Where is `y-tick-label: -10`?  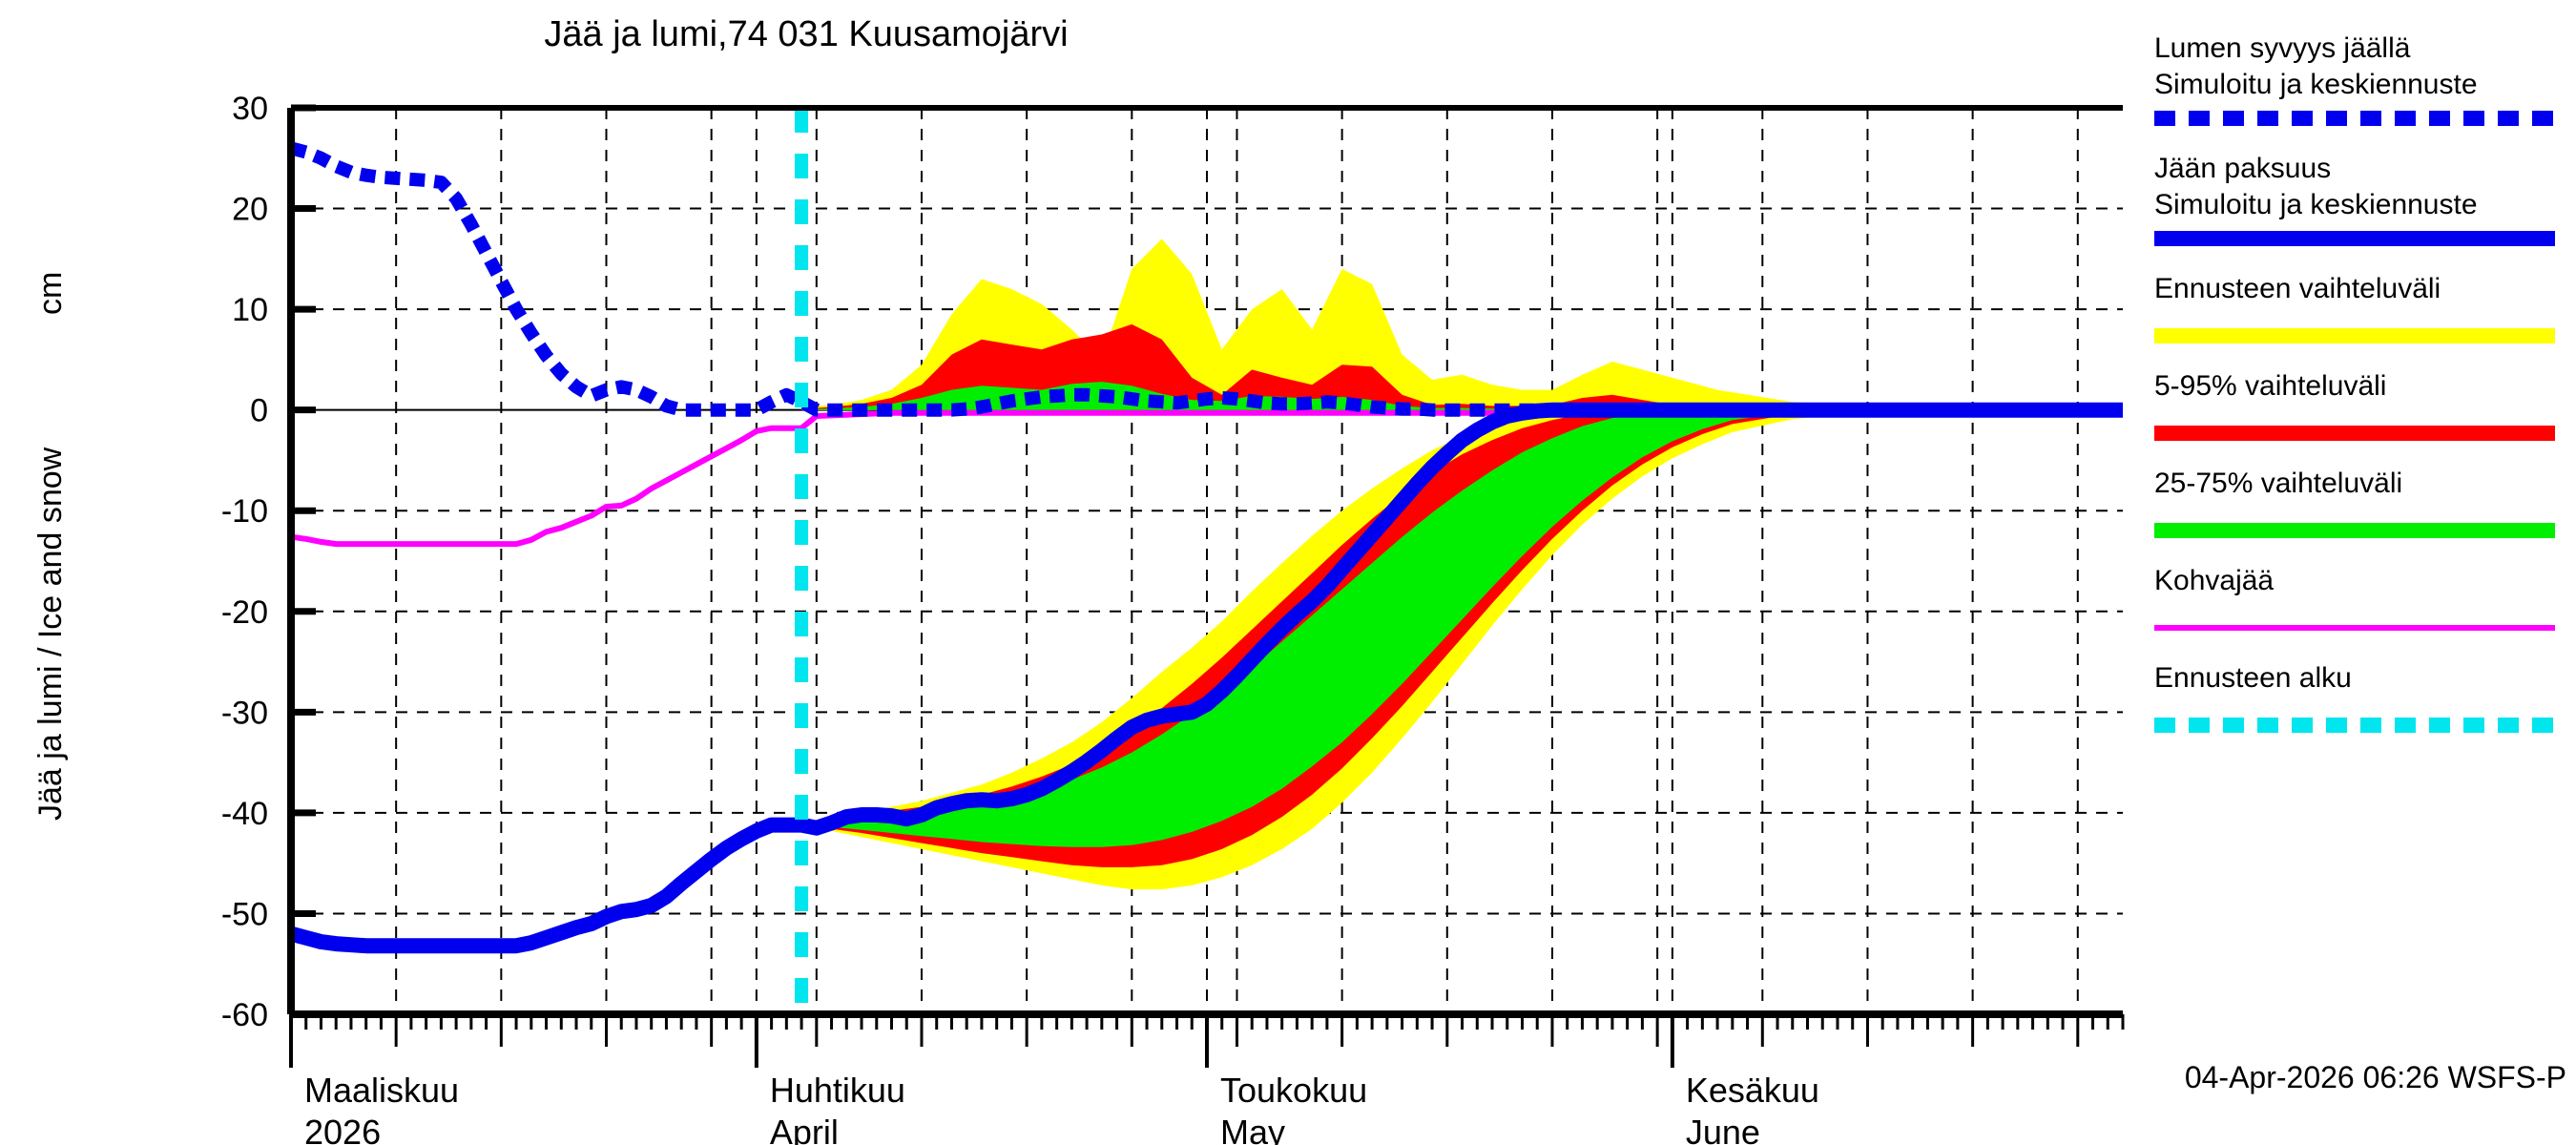
y-tick-label: -10 is located at coordinates (244, 512).